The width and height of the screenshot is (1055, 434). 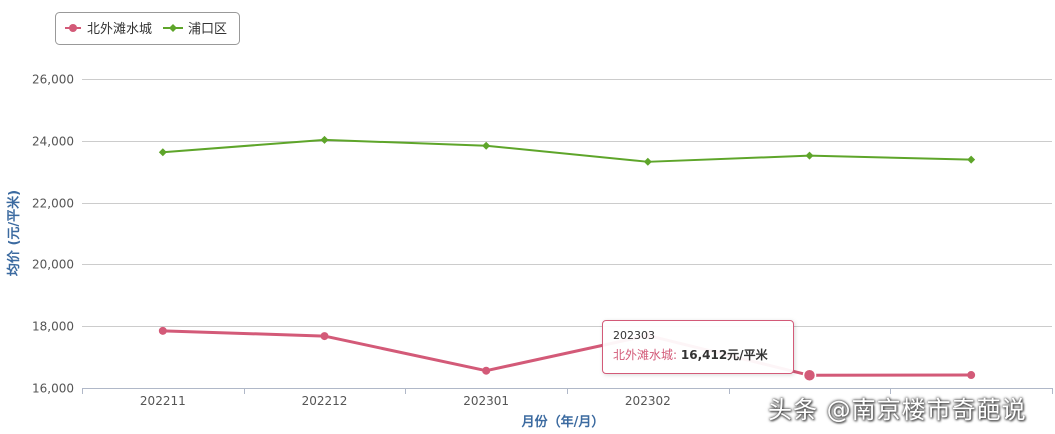 What do you see at coordinates (207, 29) in the screenshot?
I see `legend-label-series-2: 浦口区` at bounding box center [207, 29].